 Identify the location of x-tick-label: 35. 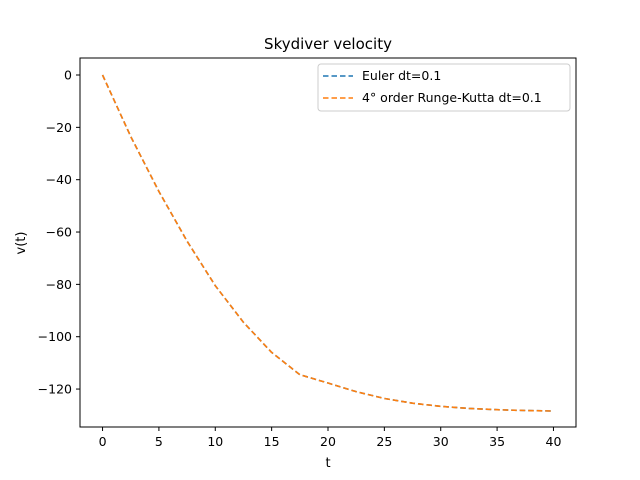
(497, 441).